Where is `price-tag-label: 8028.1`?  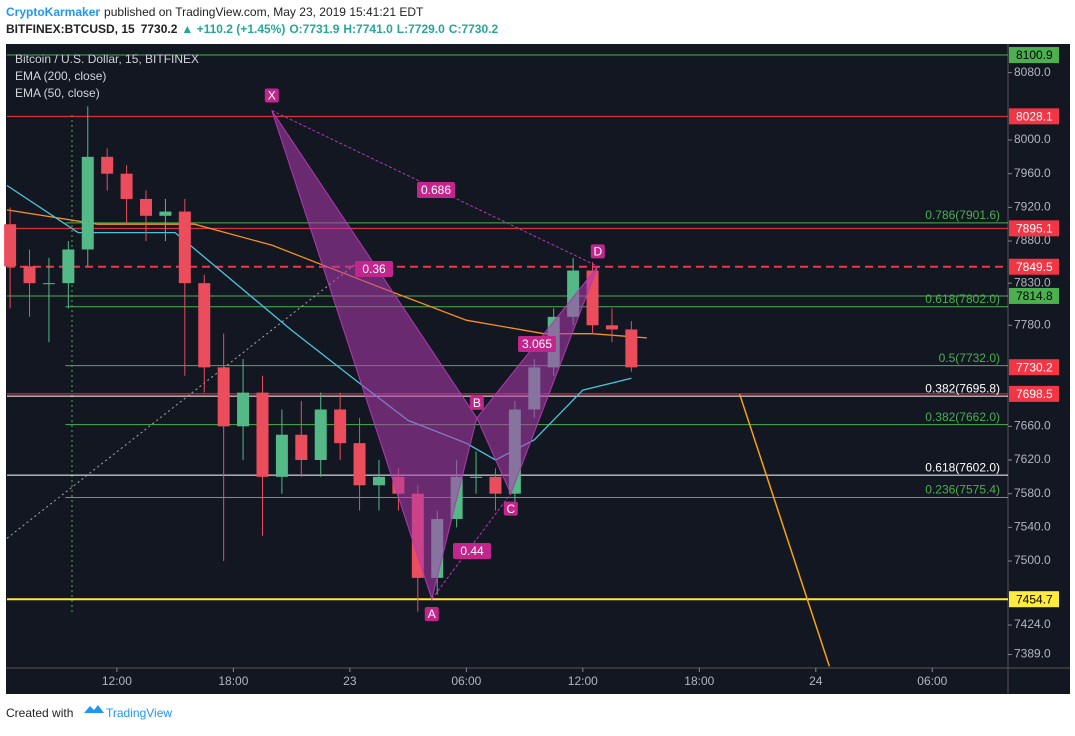 price-tag-label: 8028.1 is located at coordinates (1034, 117).